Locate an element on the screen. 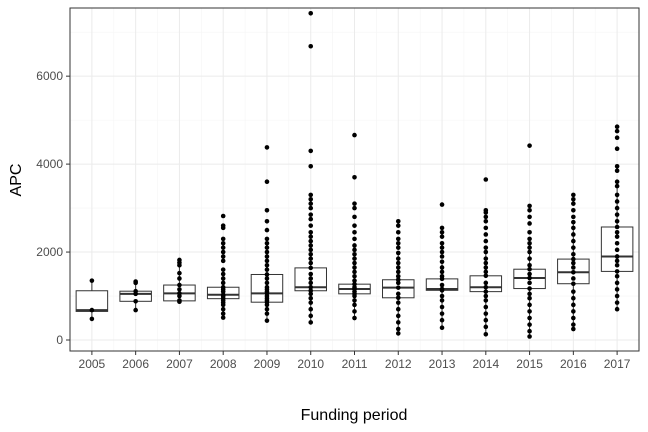 Image resolution: width=648 pixels, height=432 pixels. x-tick-label: 2012 is located at coordinates (398, 364).